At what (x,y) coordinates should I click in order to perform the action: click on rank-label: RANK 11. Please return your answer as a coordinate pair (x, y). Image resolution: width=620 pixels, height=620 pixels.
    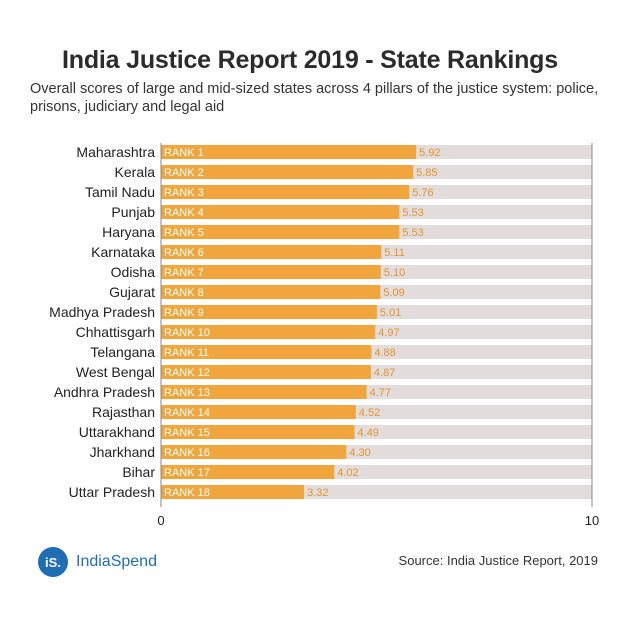
    Looking at the image, I should click on (186, 353).